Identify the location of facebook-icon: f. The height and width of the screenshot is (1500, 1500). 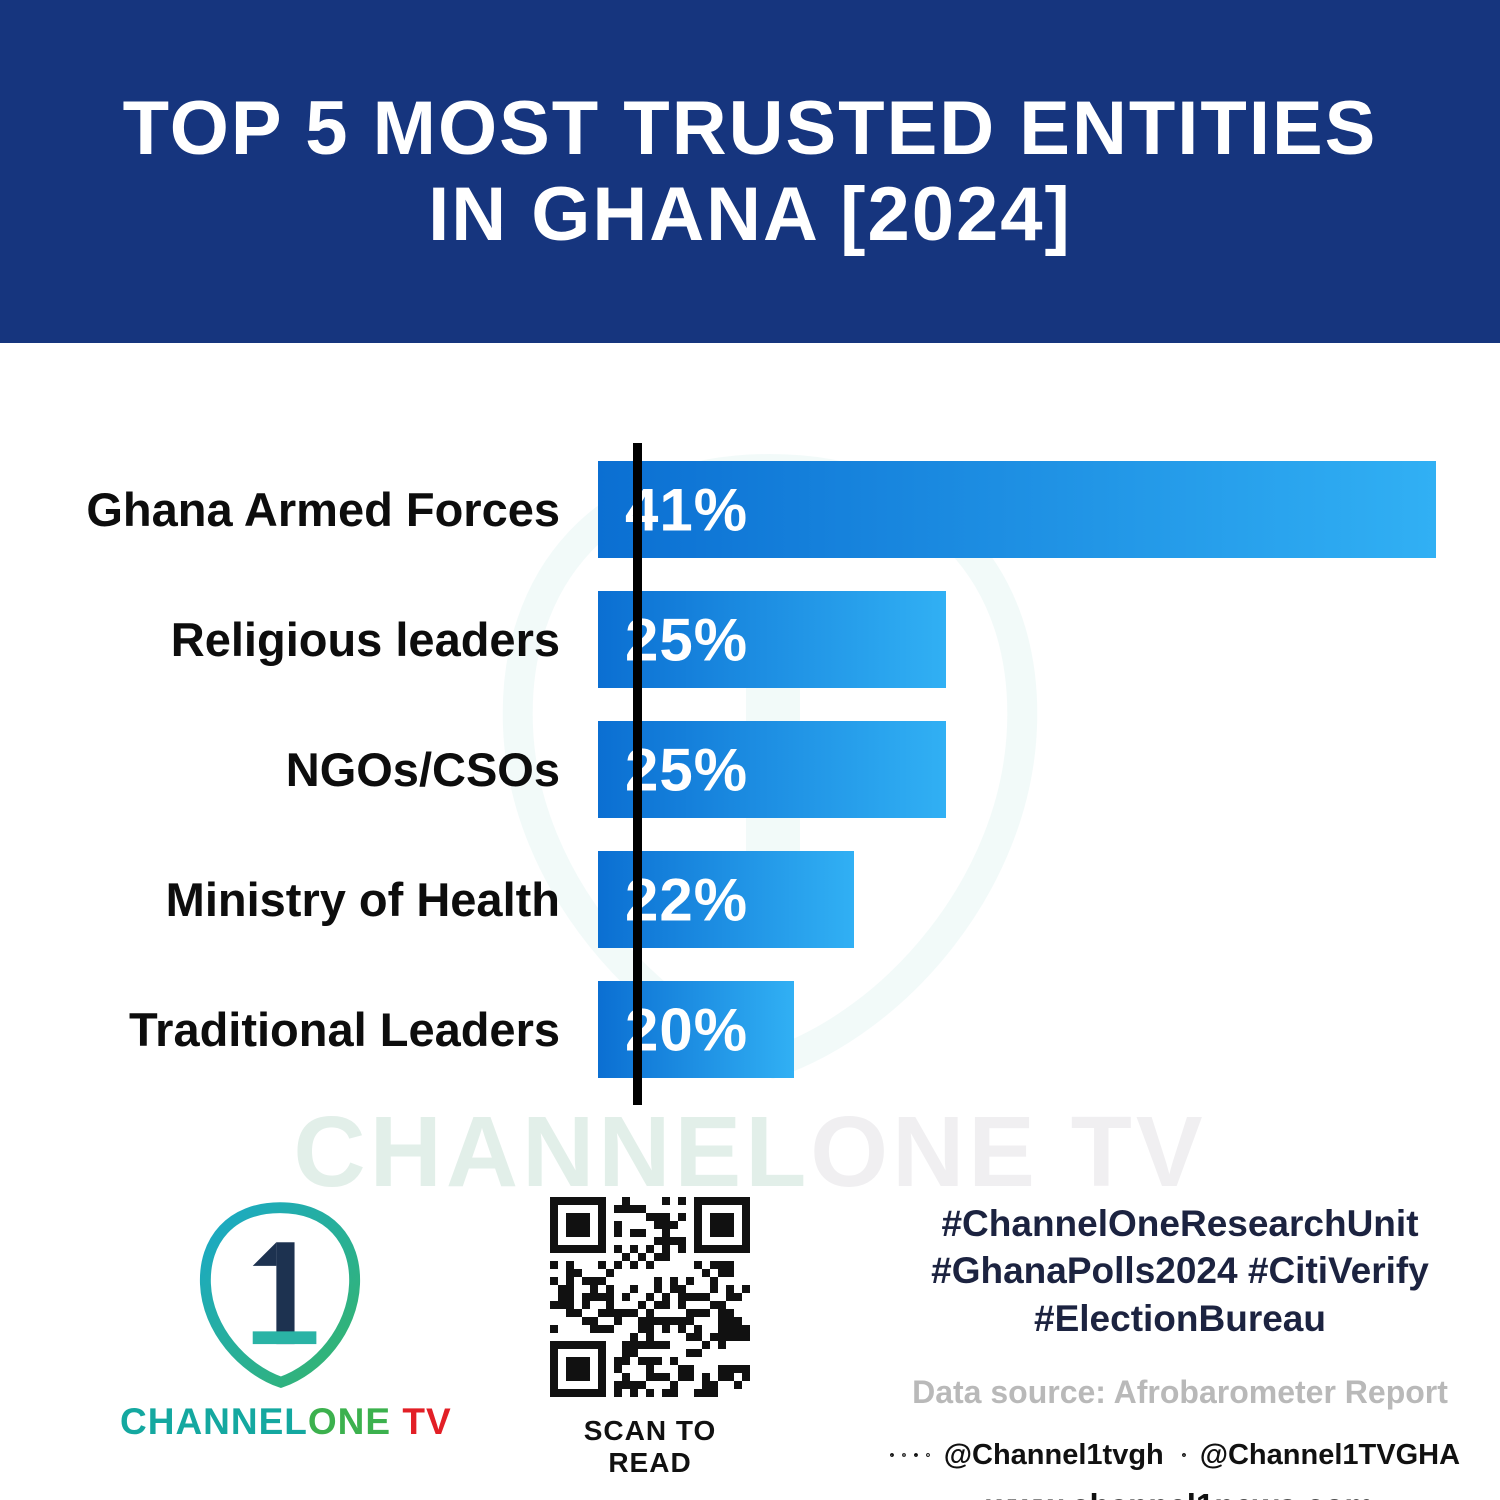
(892, 1455).